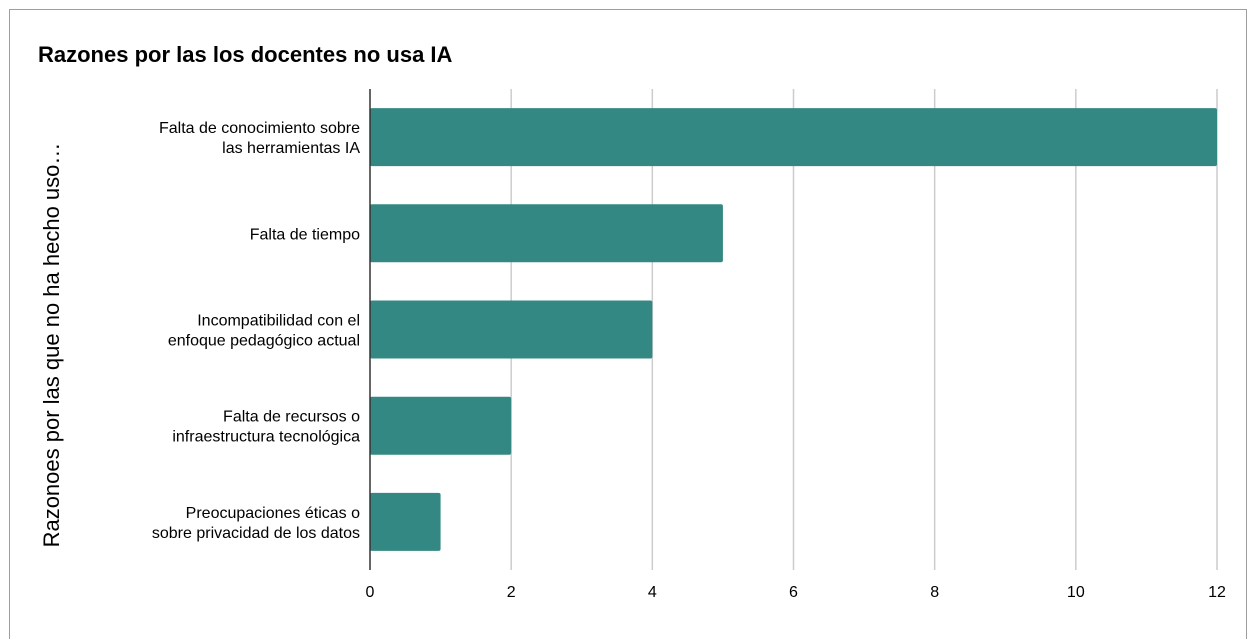  I want to click on category-label-line: infraestructura tecnológica, so click(266, 437).